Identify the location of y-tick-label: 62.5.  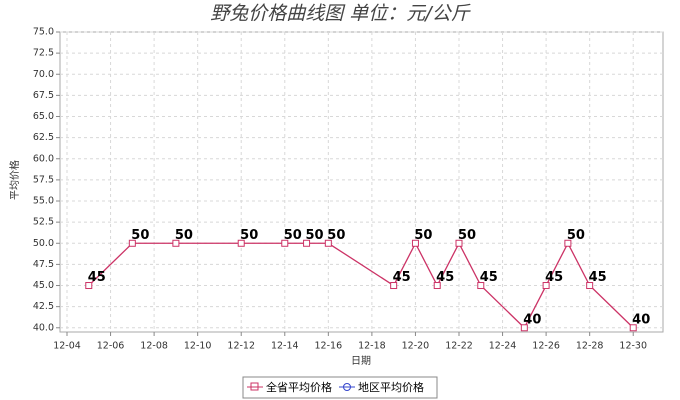
(43, 137).